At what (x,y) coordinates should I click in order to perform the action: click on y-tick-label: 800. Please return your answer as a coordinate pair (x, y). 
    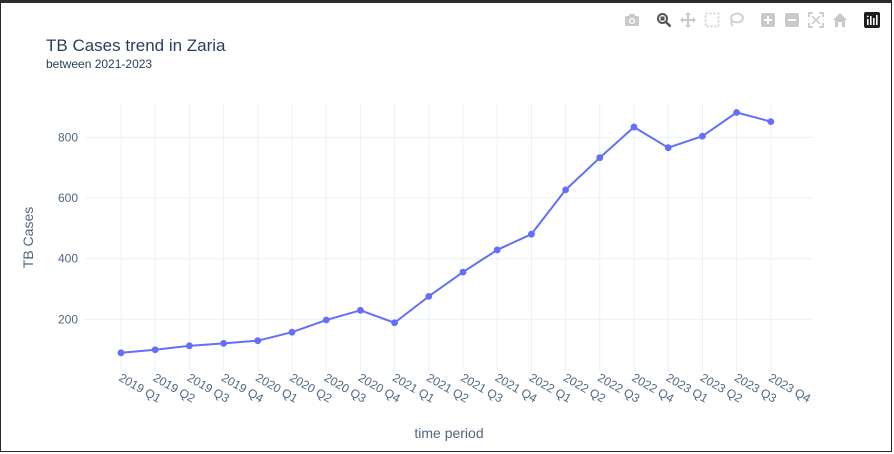
    Looking at the image, I should click on (68, 137).